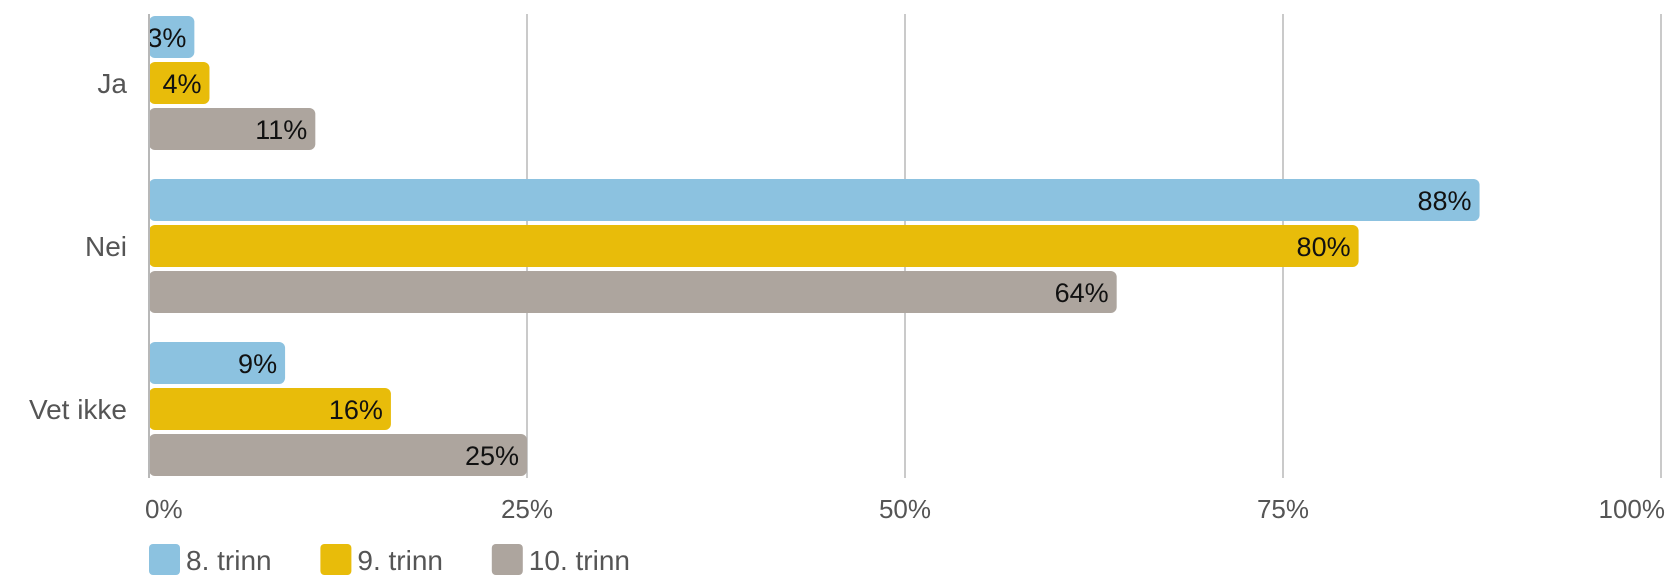 The image size is (1667, 575). Describe the element at coordinates (1082, 293) in the screenshot. I see `data-label: 64%` at that location.